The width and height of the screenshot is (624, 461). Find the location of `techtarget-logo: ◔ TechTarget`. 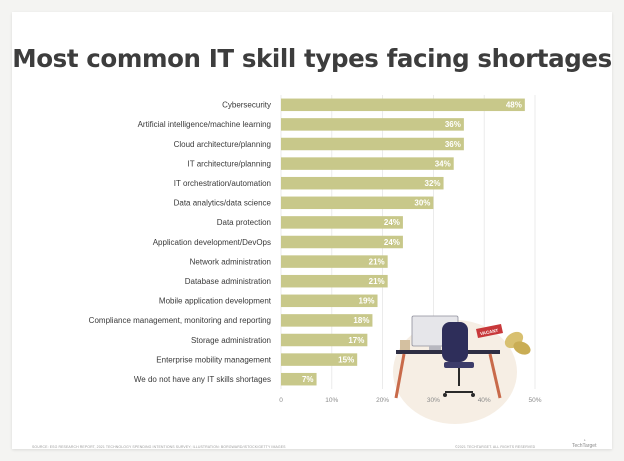

techtarget-logo: ◔ TechTarget is located at coordinates (584, 444).